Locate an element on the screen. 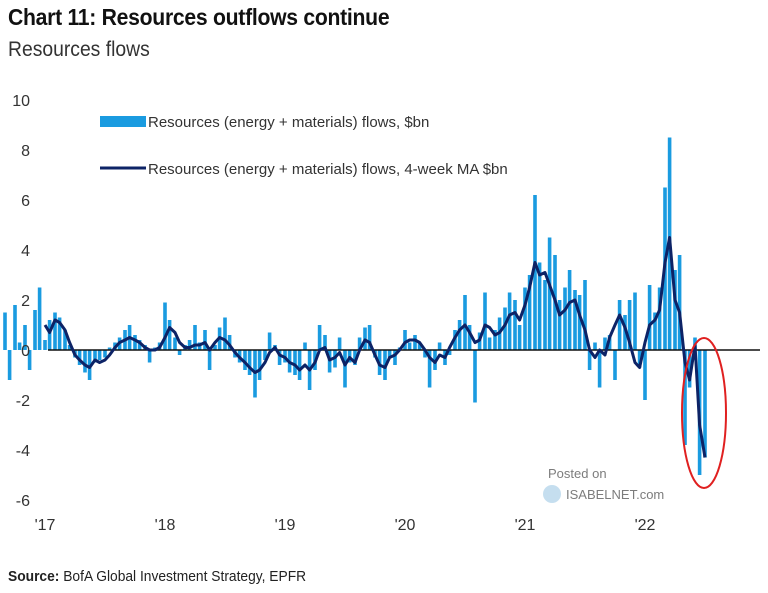 This screenshot has width=768, height=593. x-tick-label: '17 is located at coordinates (45, 525).